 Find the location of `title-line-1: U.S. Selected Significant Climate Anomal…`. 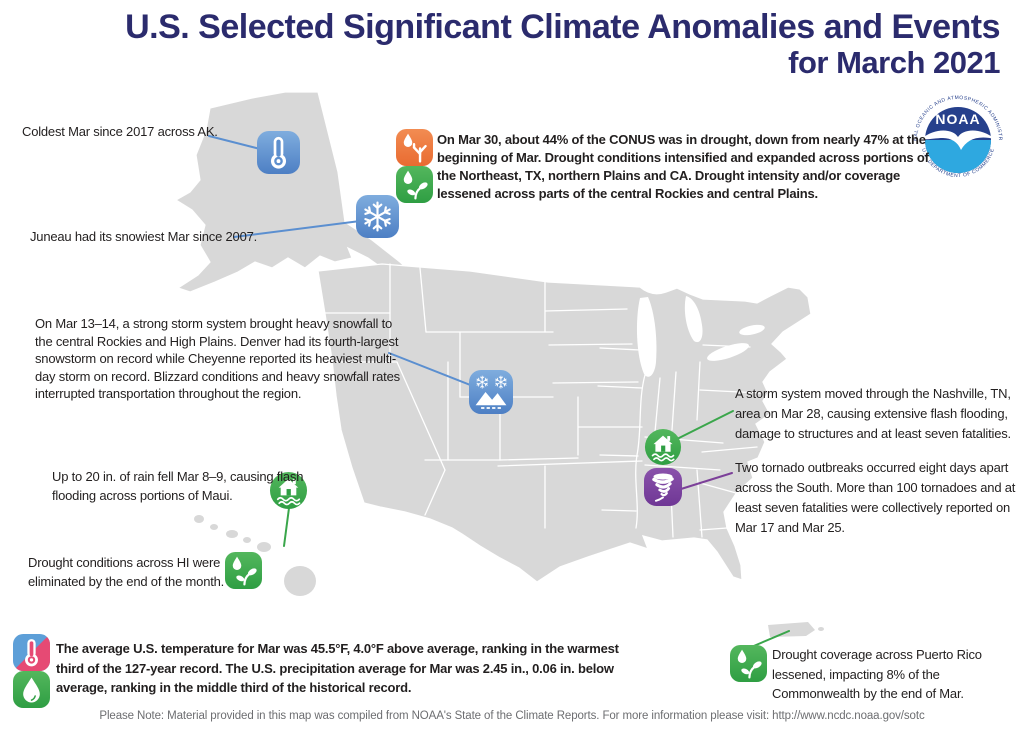

title-line-1: U.S. Selected Significant Climate Anomal… is located at coordinates (562, 27).